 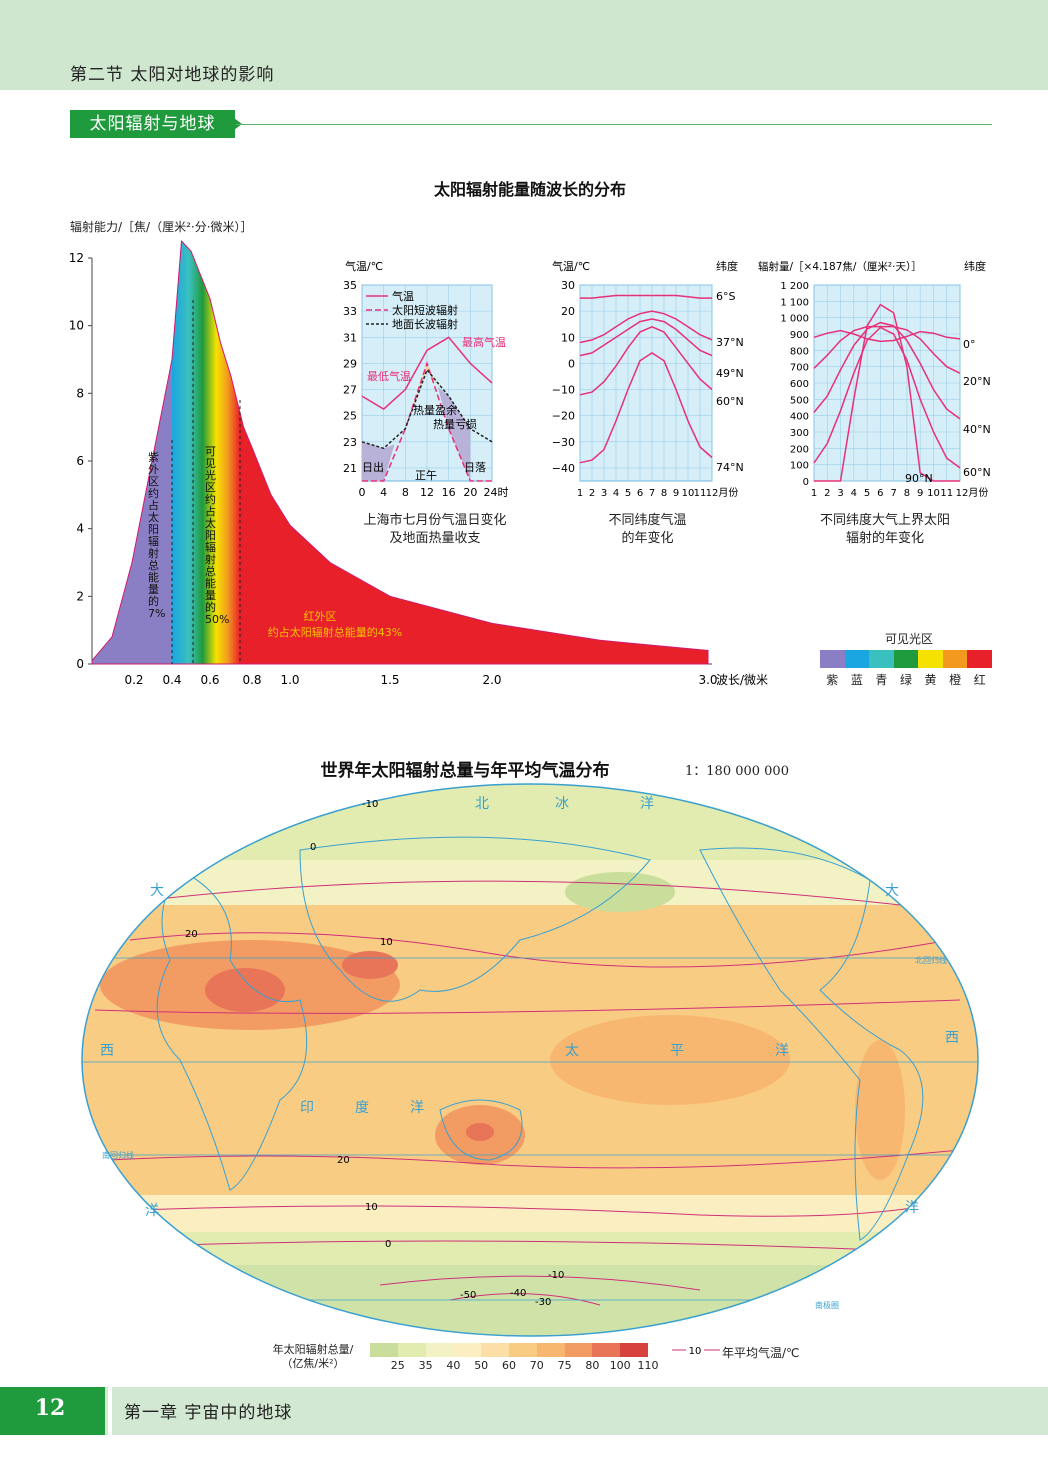 I want to click on map-legend-title-line-2: （亿焦/米²）, so click(x=313, y=1363).